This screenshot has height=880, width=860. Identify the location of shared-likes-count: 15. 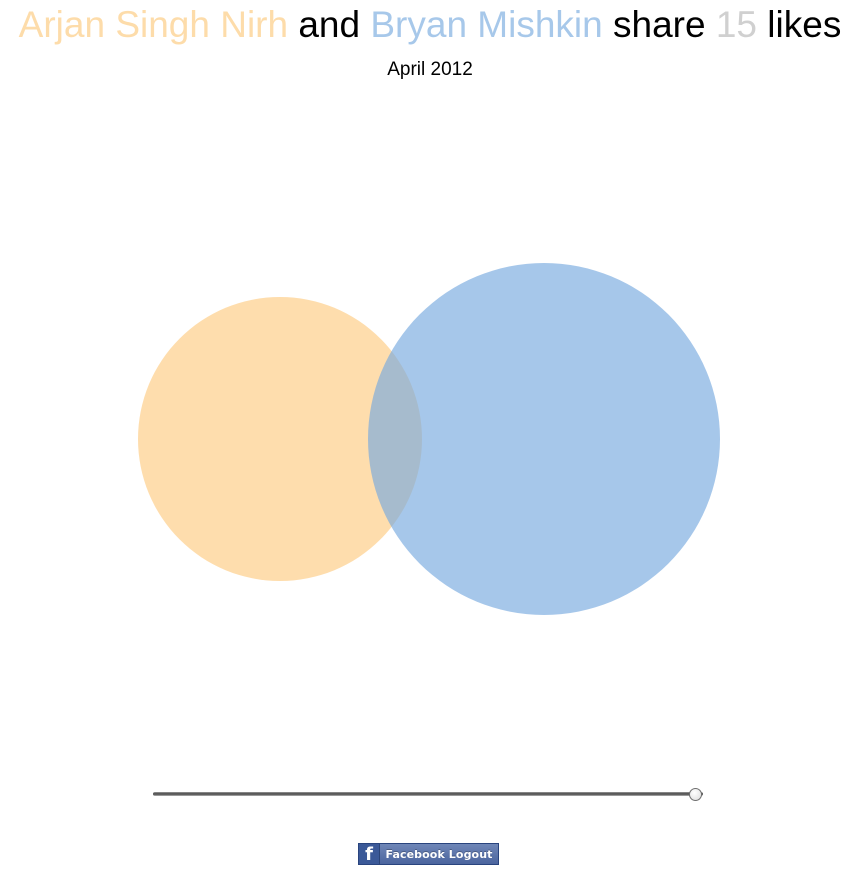
(736, 24).